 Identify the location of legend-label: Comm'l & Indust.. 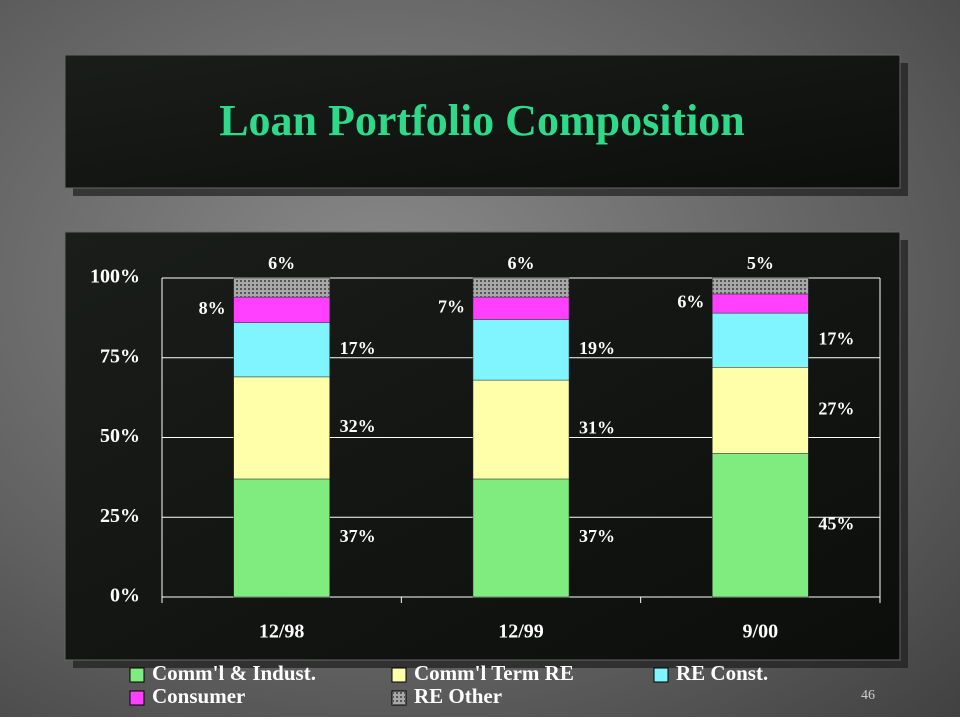
(234, 673).